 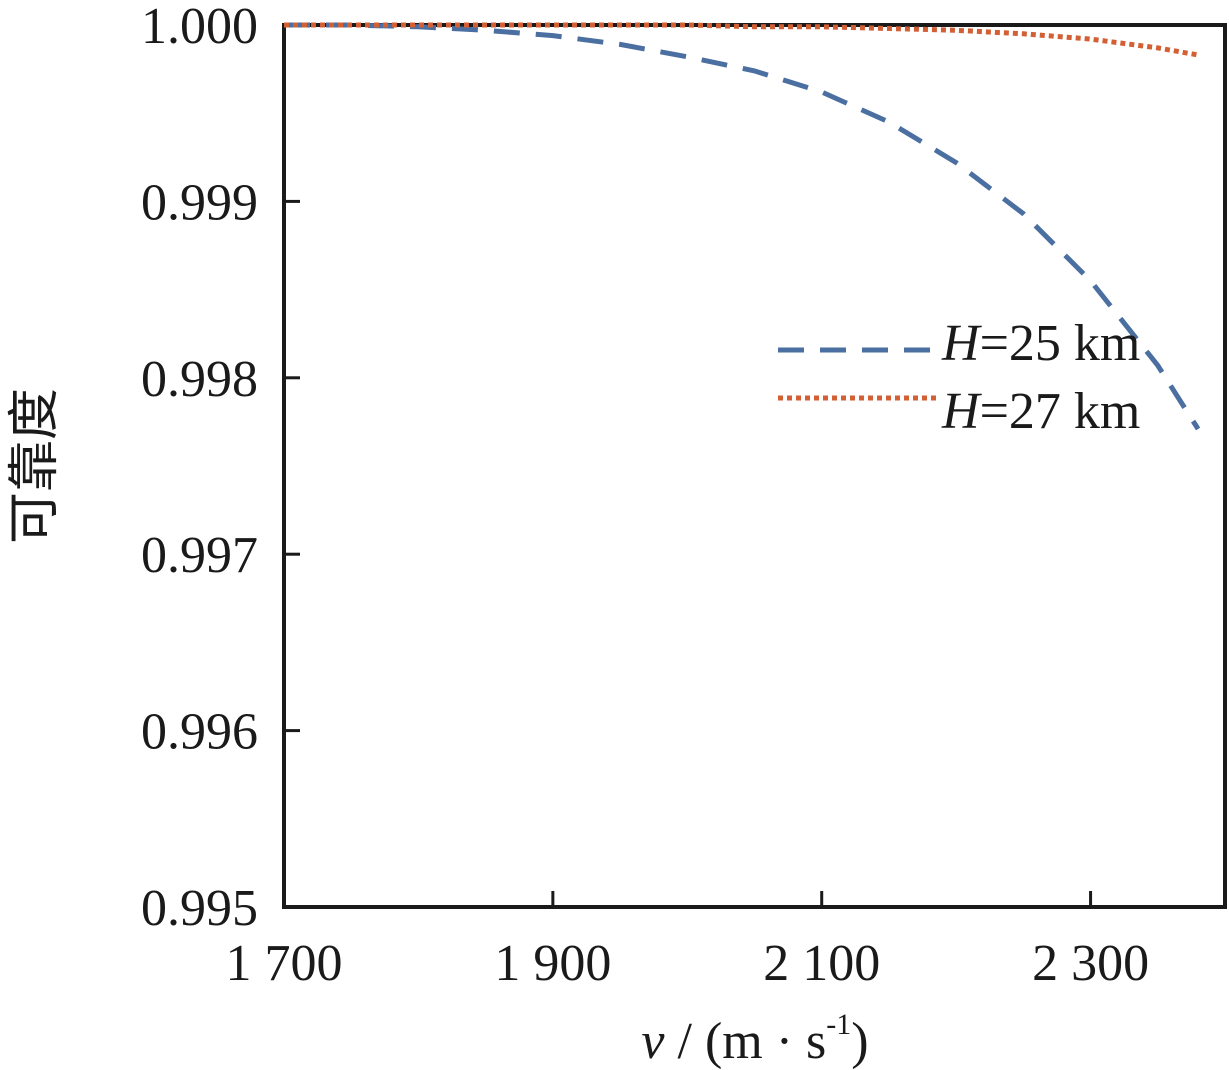 What do you see at coordinates (199, 555) in the screenshot?
I see `y-tick-label: 0.997` at bounding box center [199, 555].